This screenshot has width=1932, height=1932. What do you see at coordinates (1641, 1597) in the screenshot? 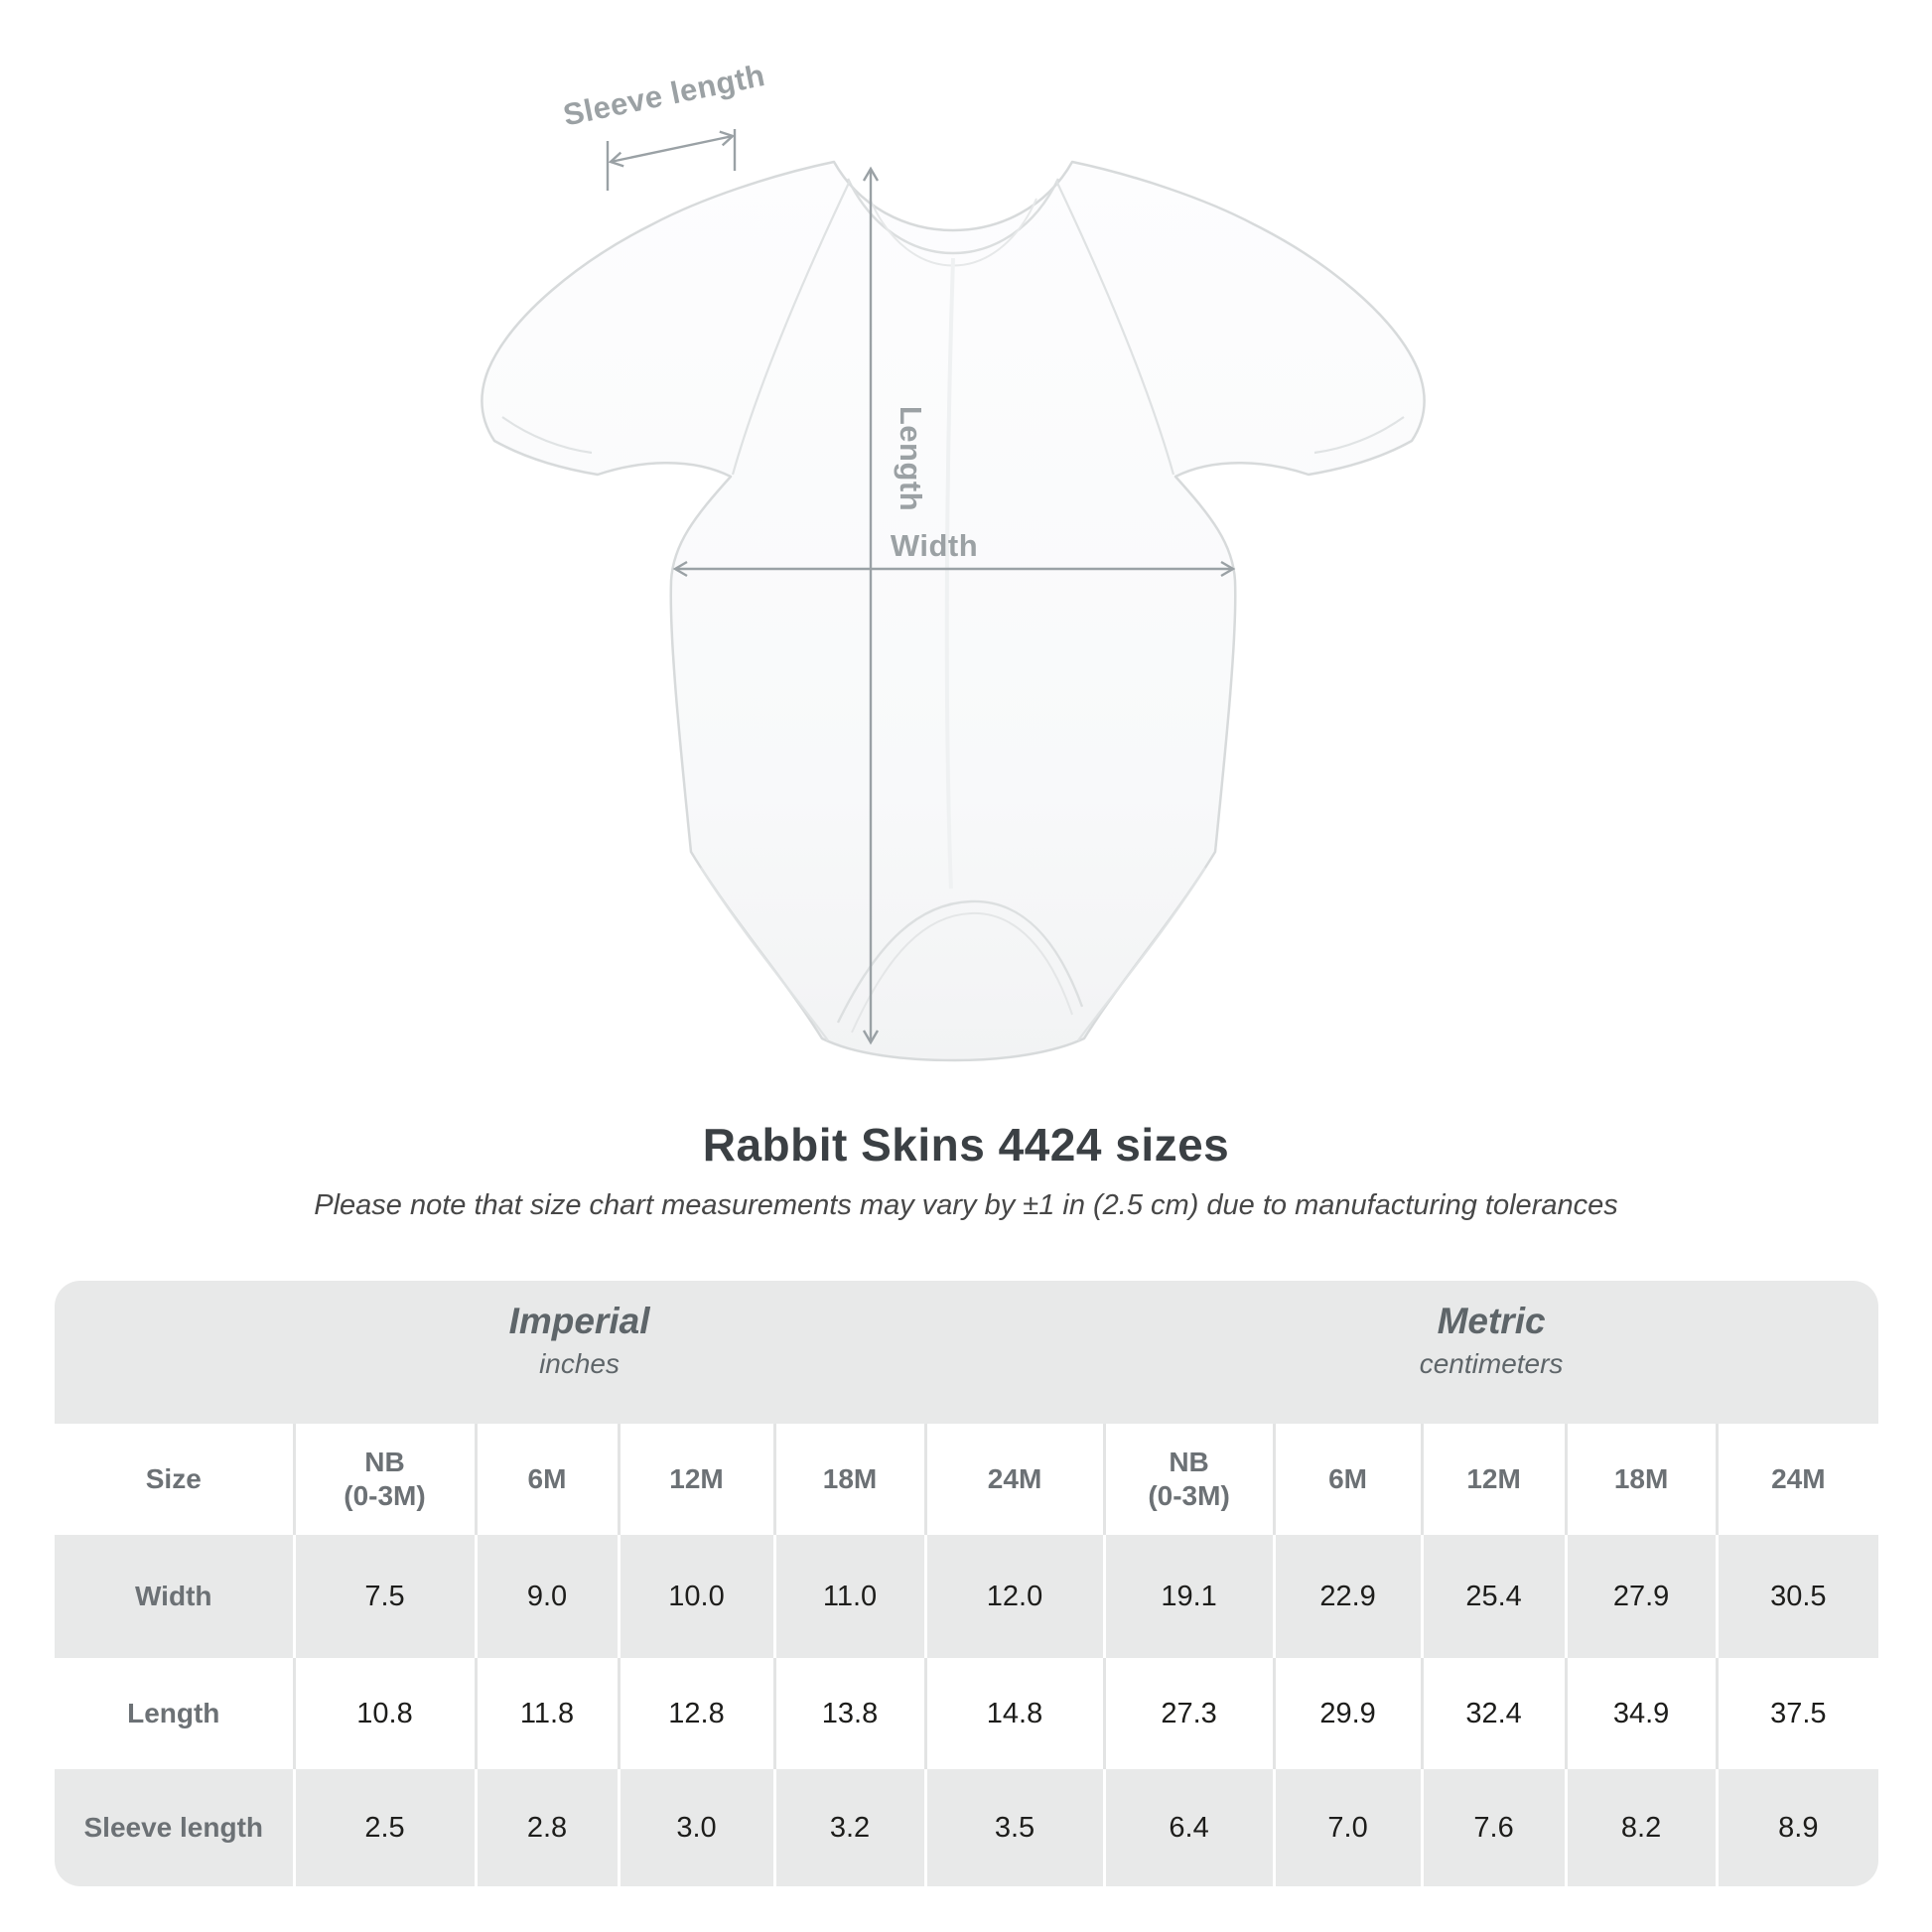
I see `width-18m-cm: 27.9` at bounding box center [1641, 1597].